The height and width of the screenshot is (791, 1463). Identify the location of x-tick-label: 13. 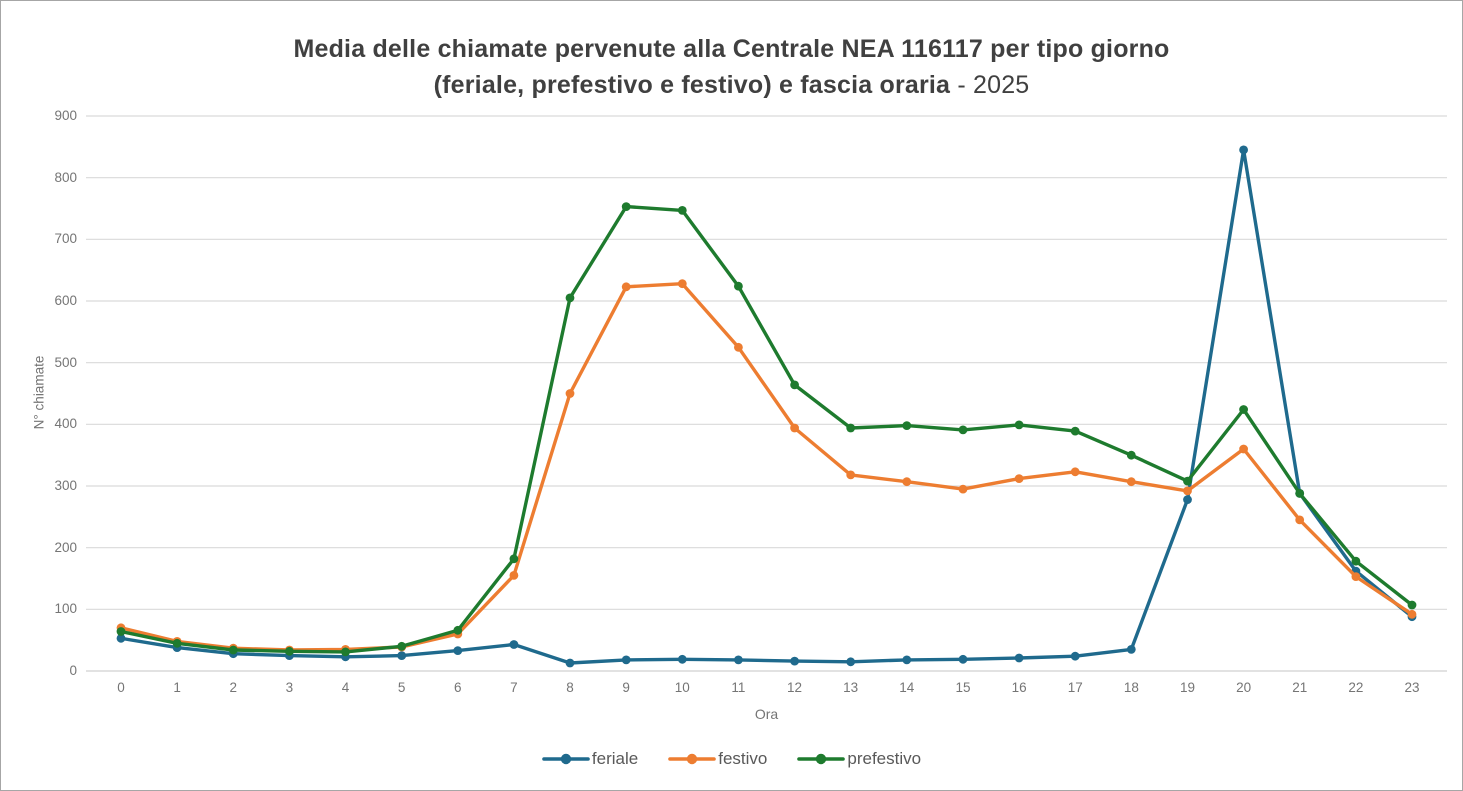
(851, 687).